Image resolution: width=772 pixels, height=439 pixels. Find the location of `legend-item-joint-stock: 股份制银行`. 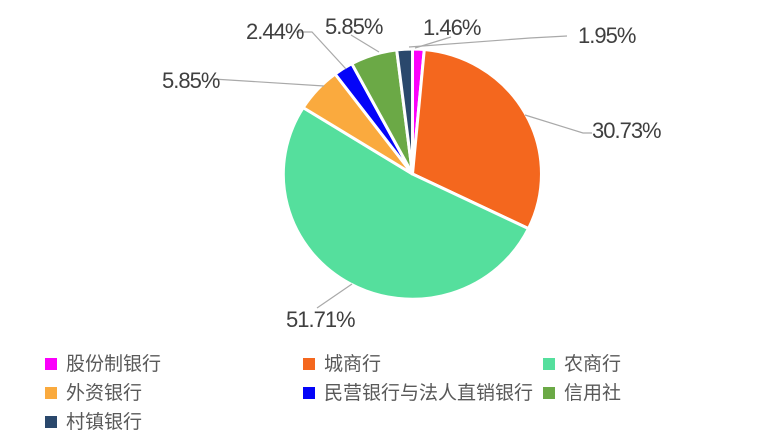

legend-item-joint-stock: 股份制银行 is located at coordinates (103, 364).